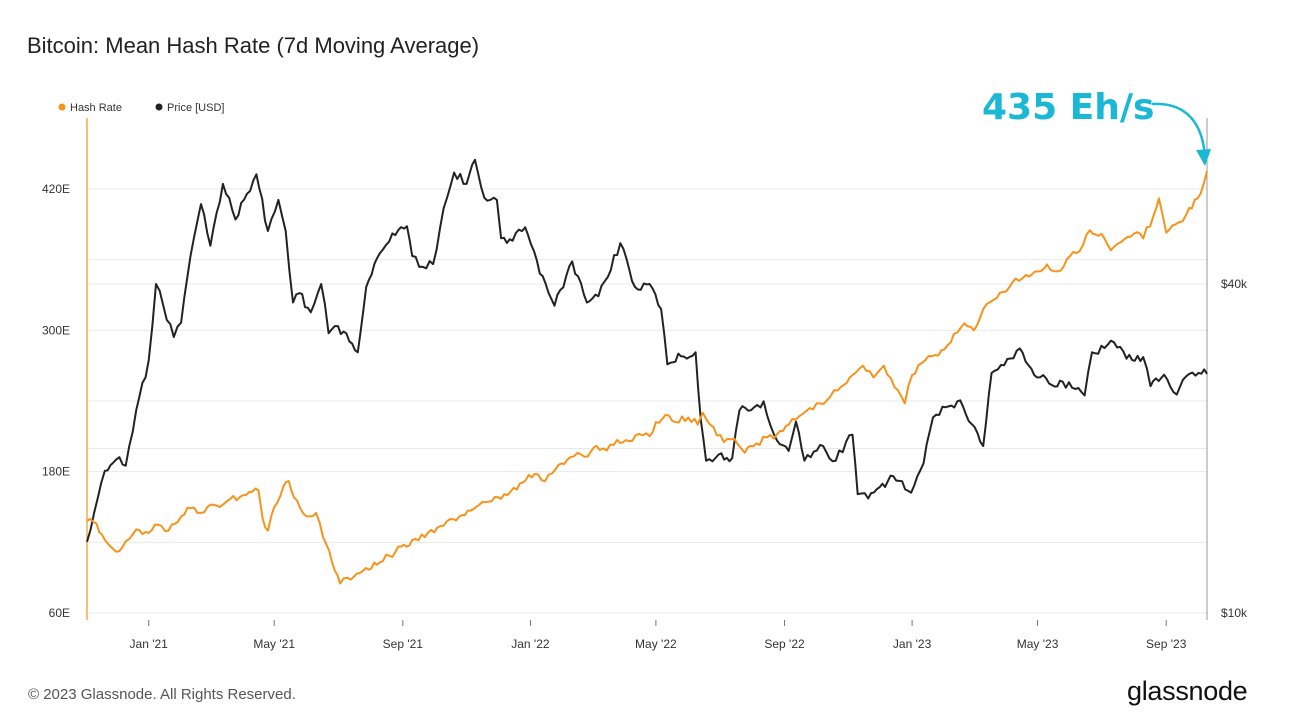 The height and width of the screenshot is (727, 1292). What do you see at coordinates (96, 108) in the screenshot?
I see `legend-label-hash-rate: Hash Rate` at bounding box center [96, 108].